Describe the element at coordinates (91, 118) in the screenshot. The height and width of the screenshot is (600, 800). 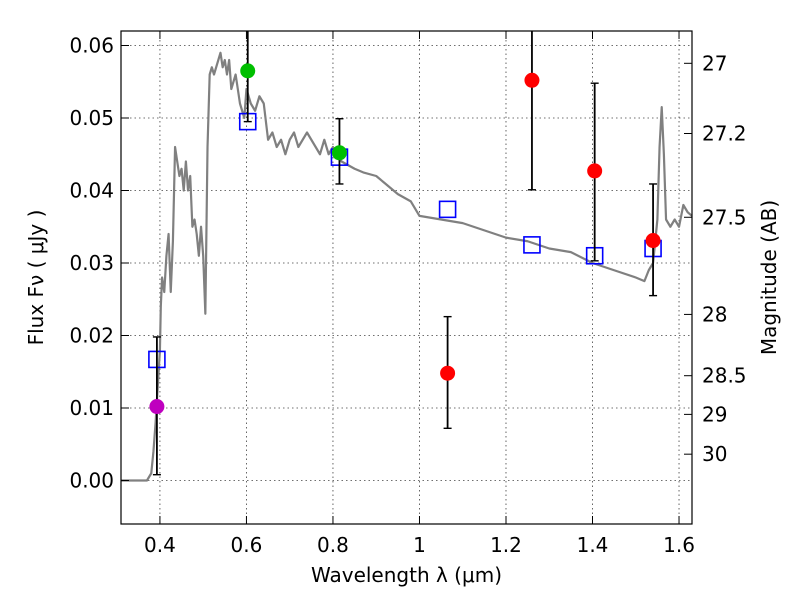
I see `y-tick-label: 0.05` at that location.